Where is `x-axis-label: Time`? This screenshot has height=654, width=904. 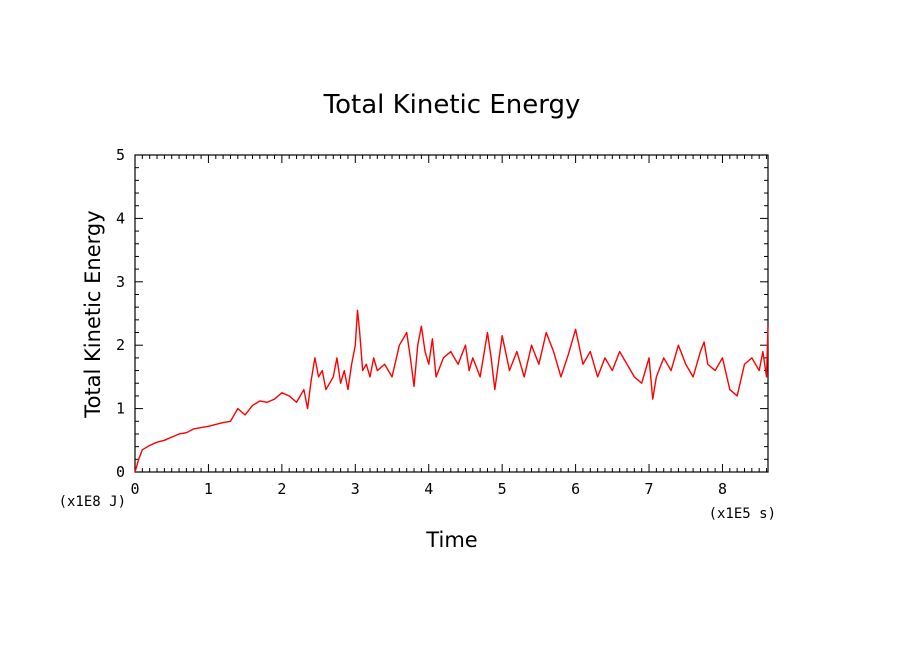 x-axis-label: Time is located at coordinates (451, 540).